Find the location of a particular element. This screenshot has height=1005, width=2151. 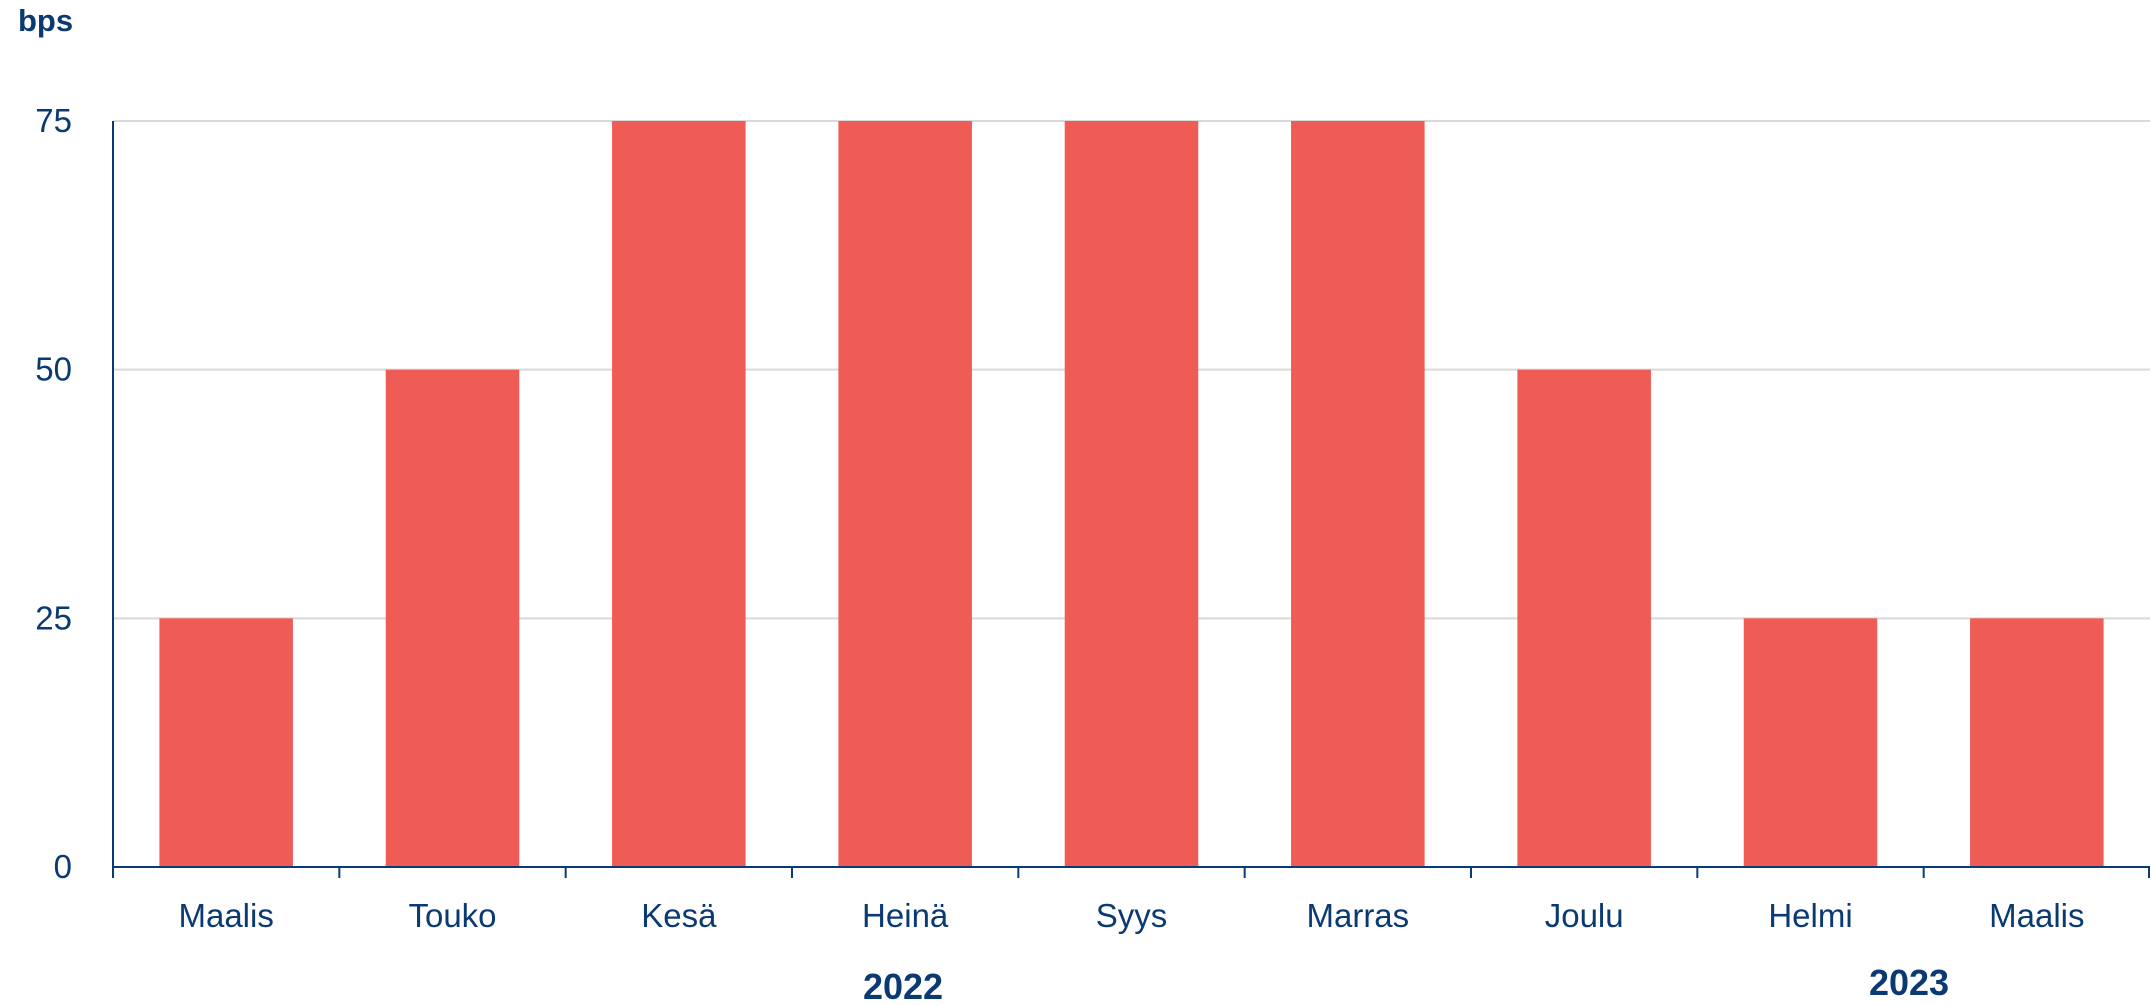

y-axis-unit-label: bps is located at coordinates (45, 20).